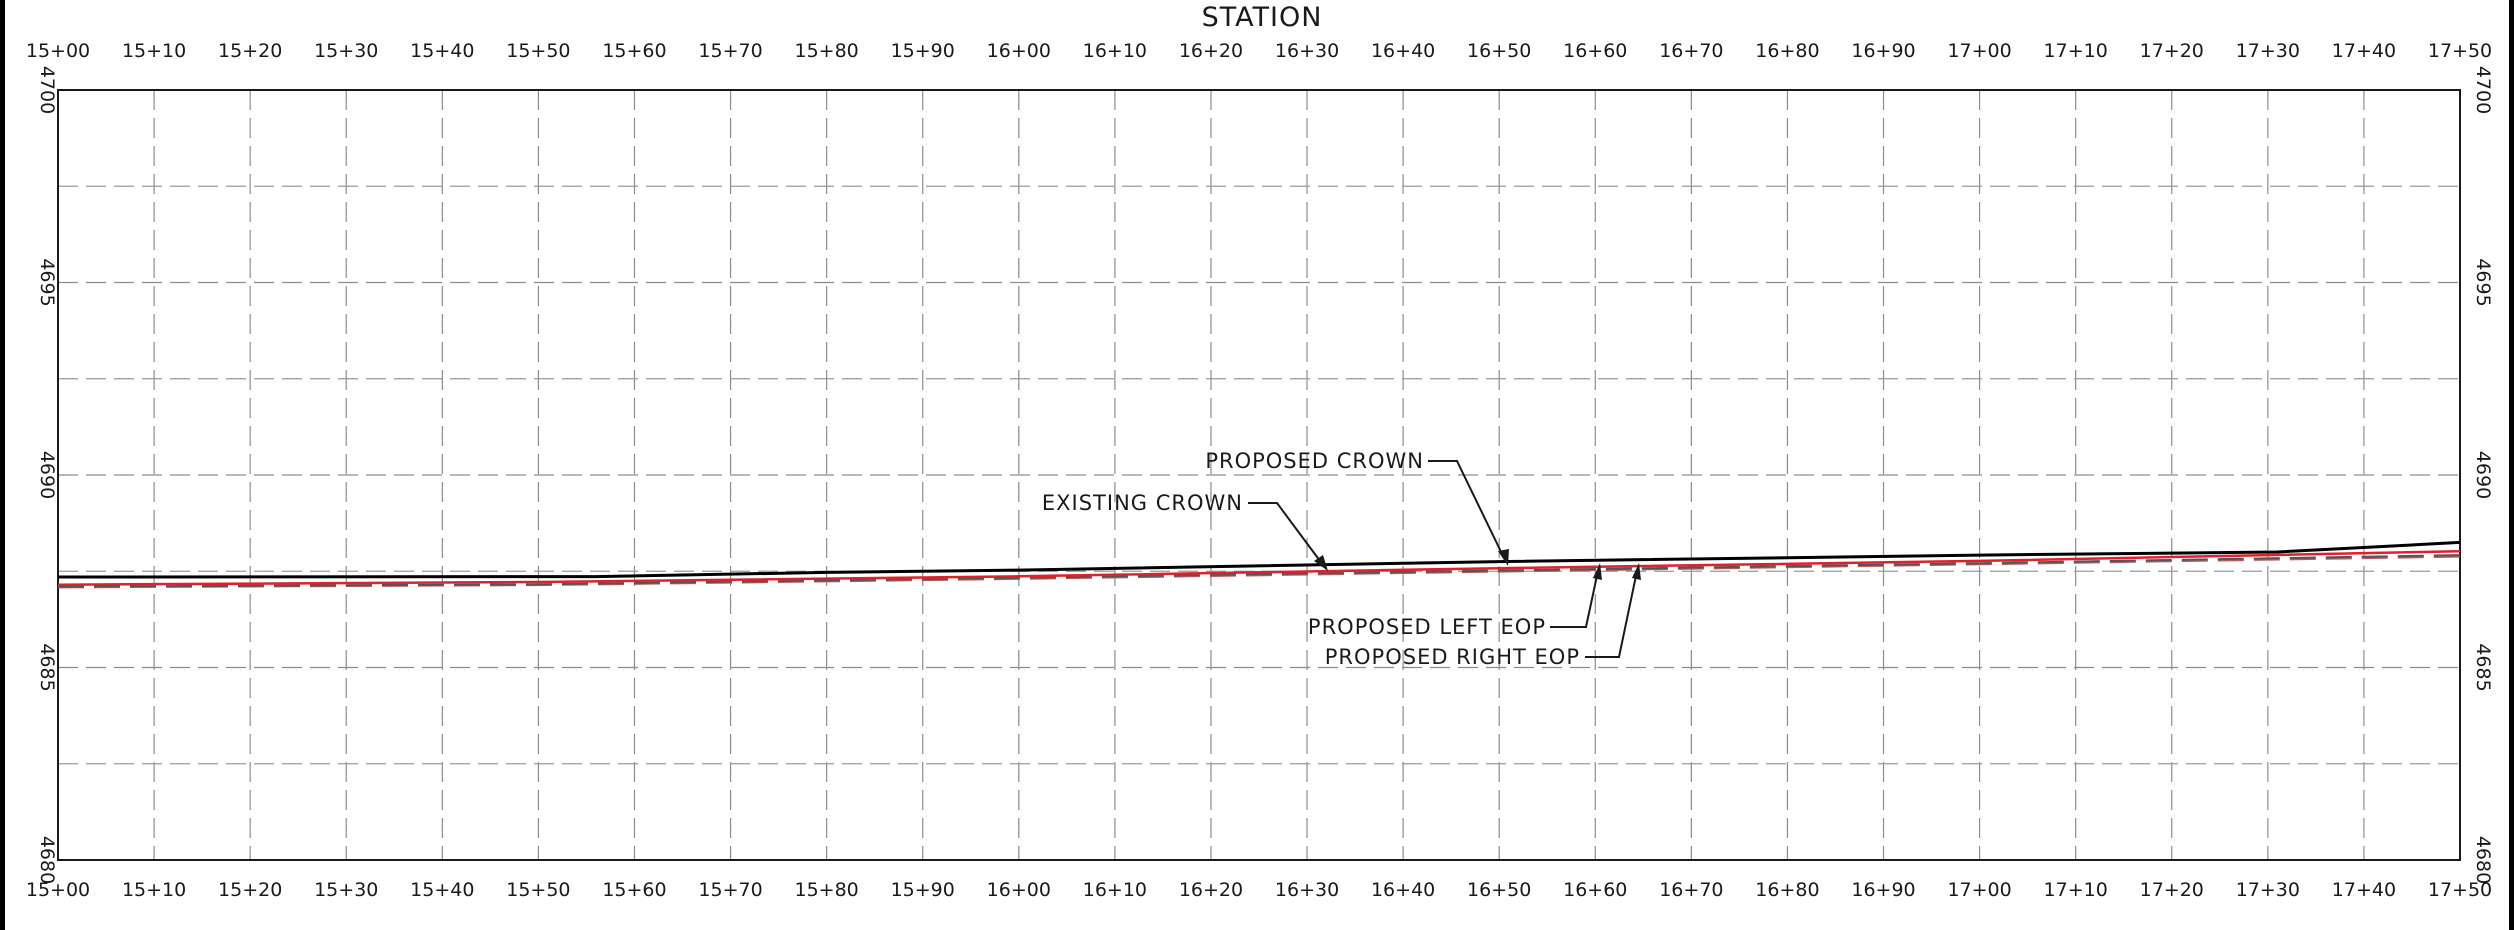  I want to click on y-tick-label-right: 4695, so click(2483, 282).